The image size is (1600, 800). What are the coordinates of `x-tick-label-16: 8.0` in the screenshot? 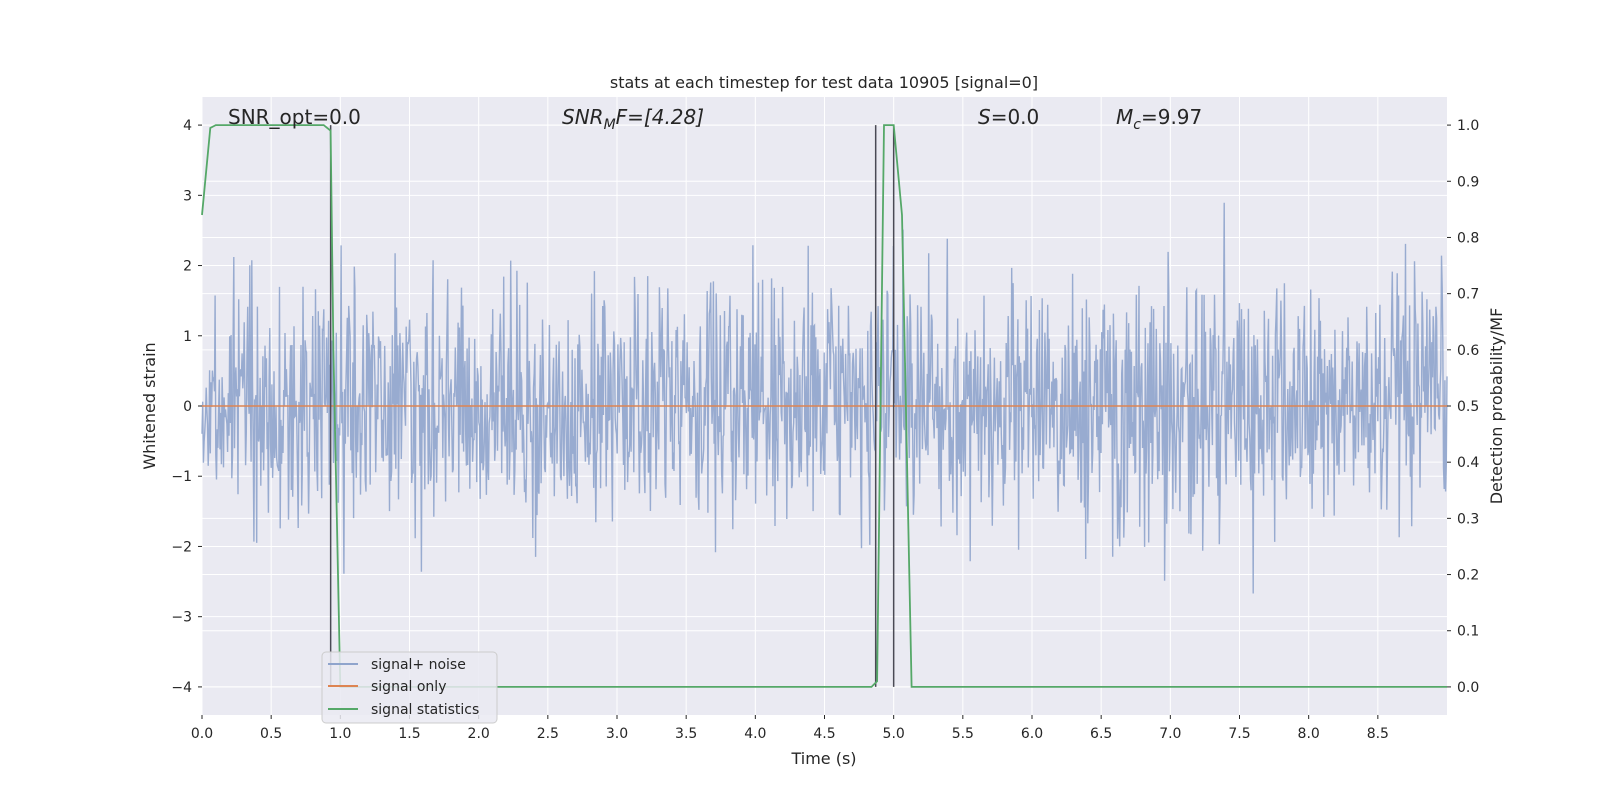 It's located at (1309, 734).